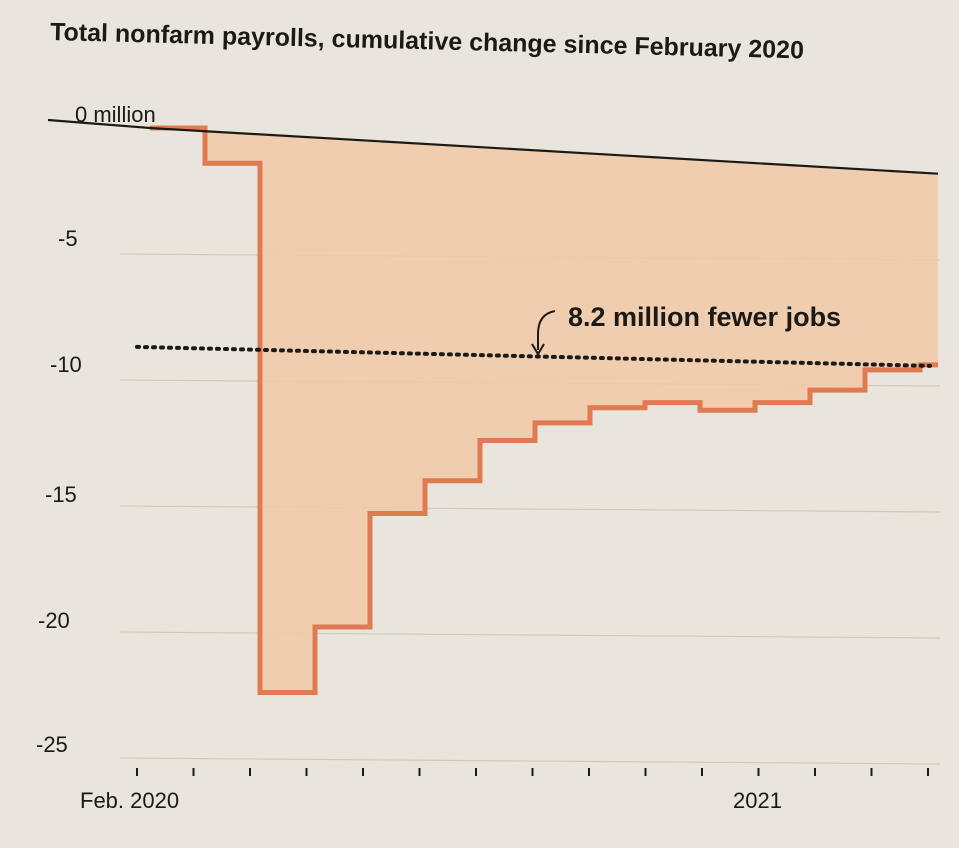 This screenshot has height=848, width=959. What do you see at coordinates (129, 800) in the screenshot?
I see `x-tick-label: Feb. 2020` at bounding box center [129, 800].